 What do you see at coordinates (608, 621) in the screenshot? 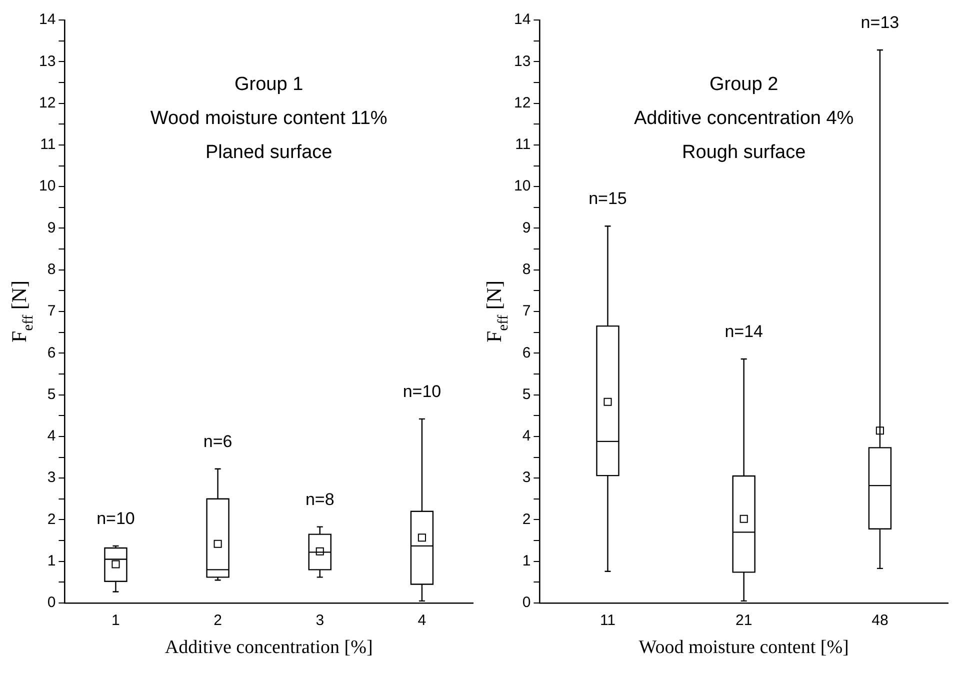
I see `x-tick-label: 11` at bounding box center [608, 621].